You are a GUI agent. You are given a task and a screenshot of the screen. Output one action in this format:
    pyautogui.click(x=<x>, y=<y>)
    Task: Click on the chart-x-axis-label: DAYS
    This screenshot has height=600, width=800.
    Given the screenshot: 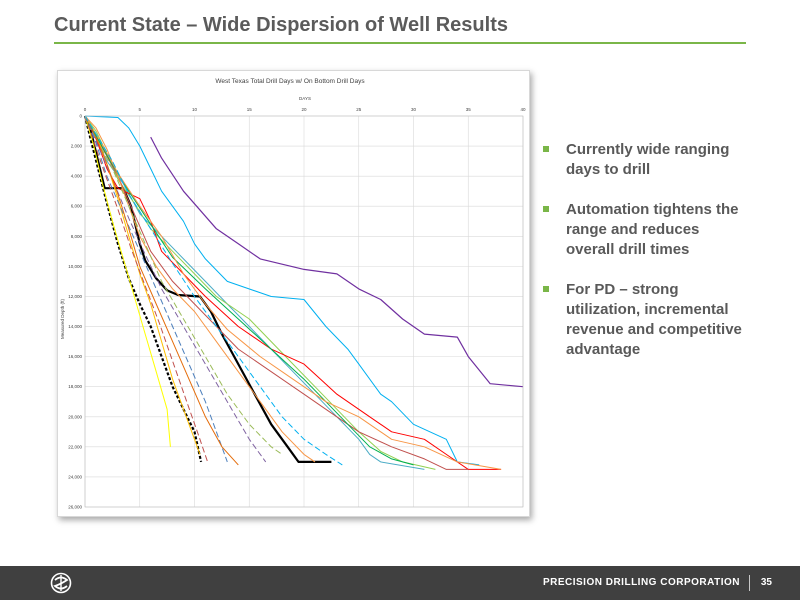 What is the action you would take?
    pyautogui.click(x=305, y=98)
    